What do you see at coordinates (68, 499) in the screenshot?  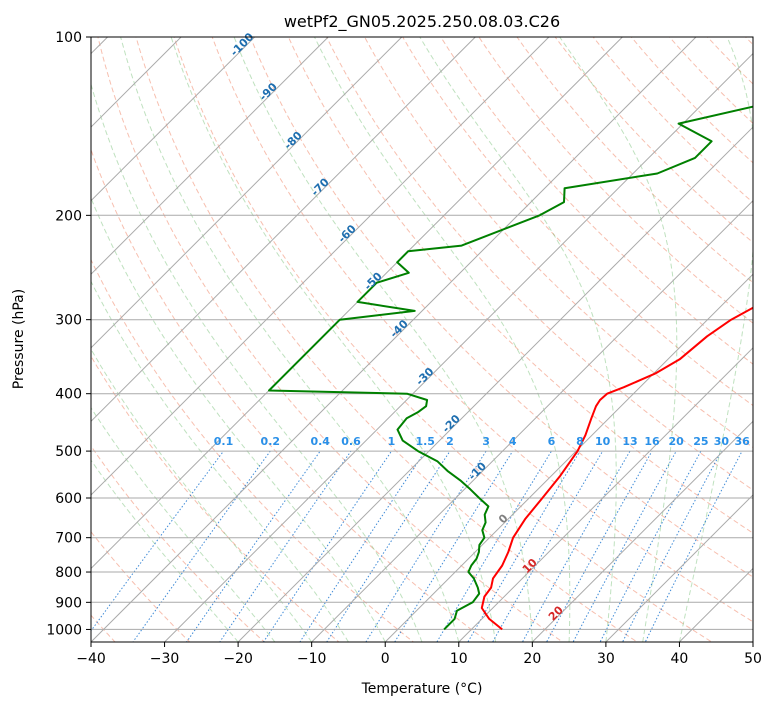 I see `y-tick-label: 600` at bounding box center [68, 499].